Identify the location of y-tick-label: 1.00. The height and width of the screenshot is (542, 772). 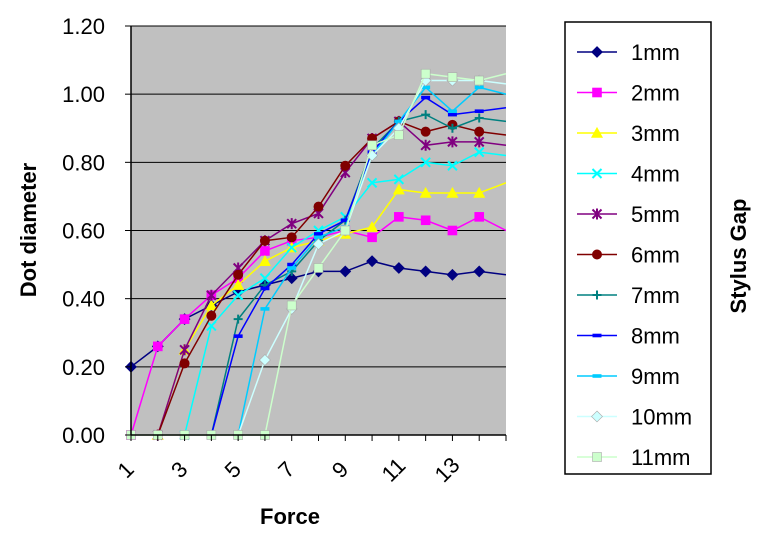
(83, 94).